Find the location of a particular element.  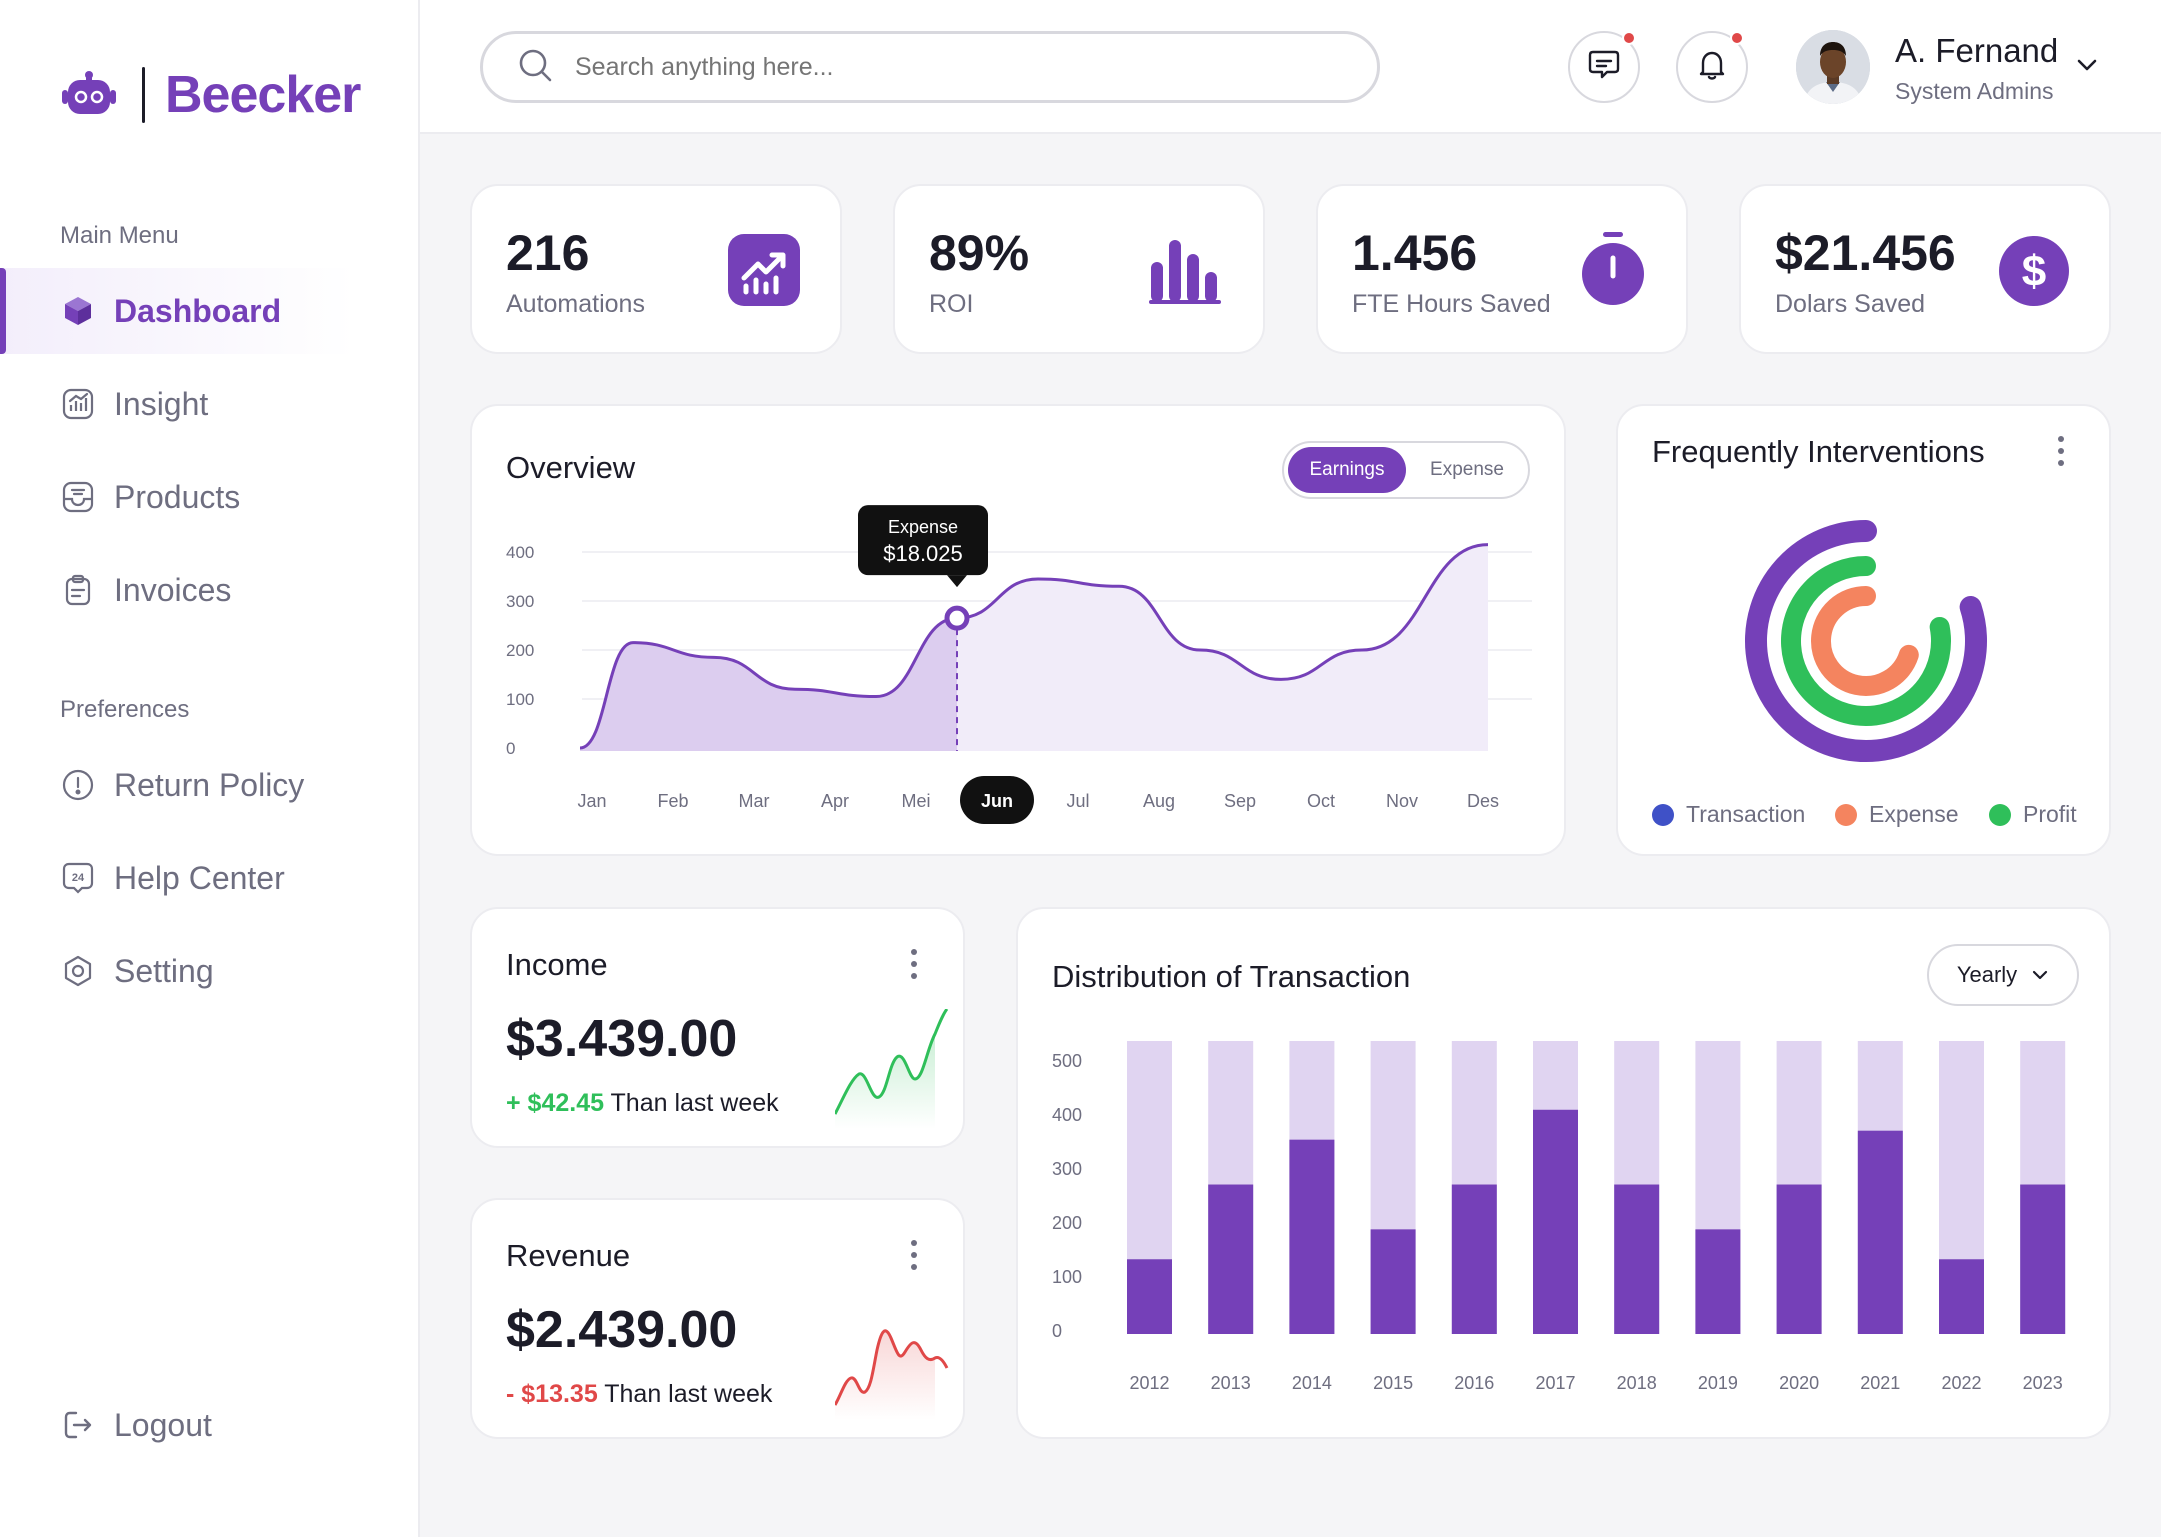

top-bar: A. Fernand System Admins is located at coordinates (1290, 67).